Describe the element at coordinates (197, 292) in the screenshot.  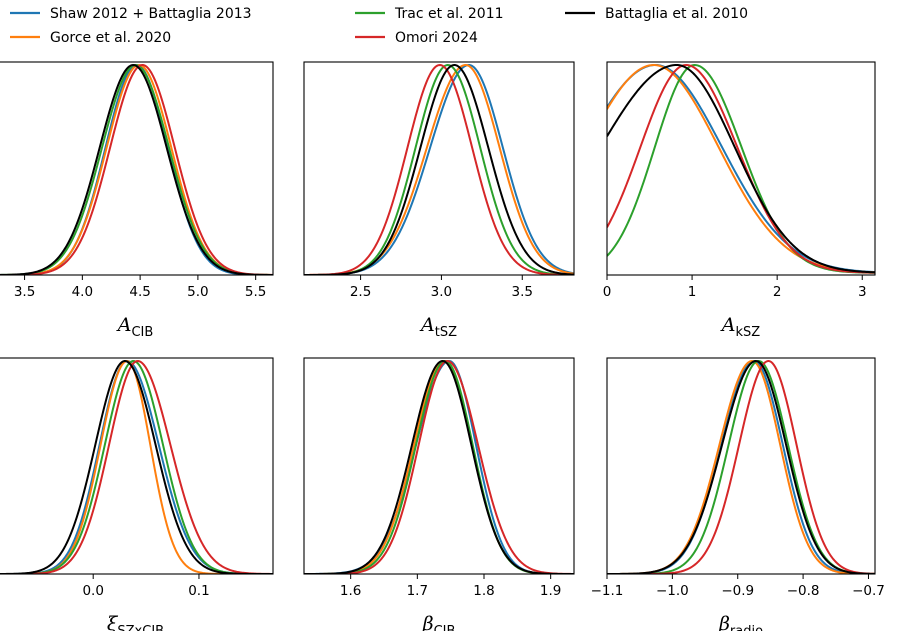
I see `x-tick-label: 5.0` at that location.